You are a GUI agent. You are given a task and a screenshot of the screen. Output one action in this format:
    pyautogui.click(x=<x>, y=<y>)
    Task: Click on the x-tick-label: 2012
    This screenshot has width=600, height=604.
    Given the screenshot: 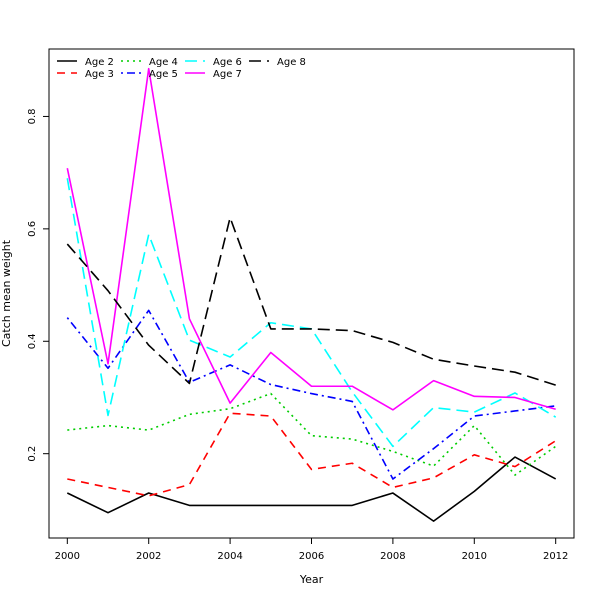 What is the action you would take?
    pyautogui.click(x=555, y=556)
    